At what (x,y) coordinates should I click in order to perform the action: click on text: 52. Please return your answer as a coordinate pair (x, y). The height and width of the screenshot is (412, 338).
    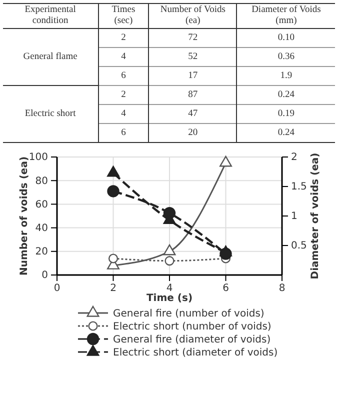
    Looking at the image, I should click on (193, 57).